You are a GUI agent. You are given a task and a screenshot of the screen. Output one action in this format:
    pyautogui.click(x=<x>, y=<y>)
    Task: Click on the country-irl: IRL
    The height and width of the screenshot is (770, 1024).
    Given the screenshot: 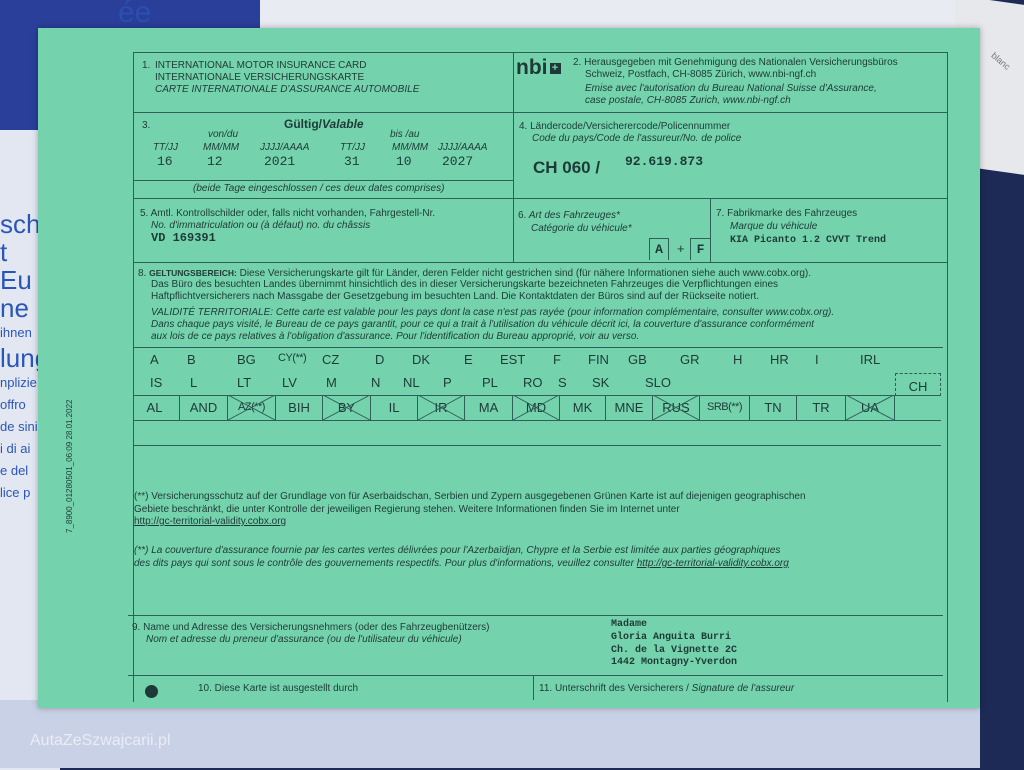 What is the action you would take?
    pyautogui.click(x=870, y=359)
    